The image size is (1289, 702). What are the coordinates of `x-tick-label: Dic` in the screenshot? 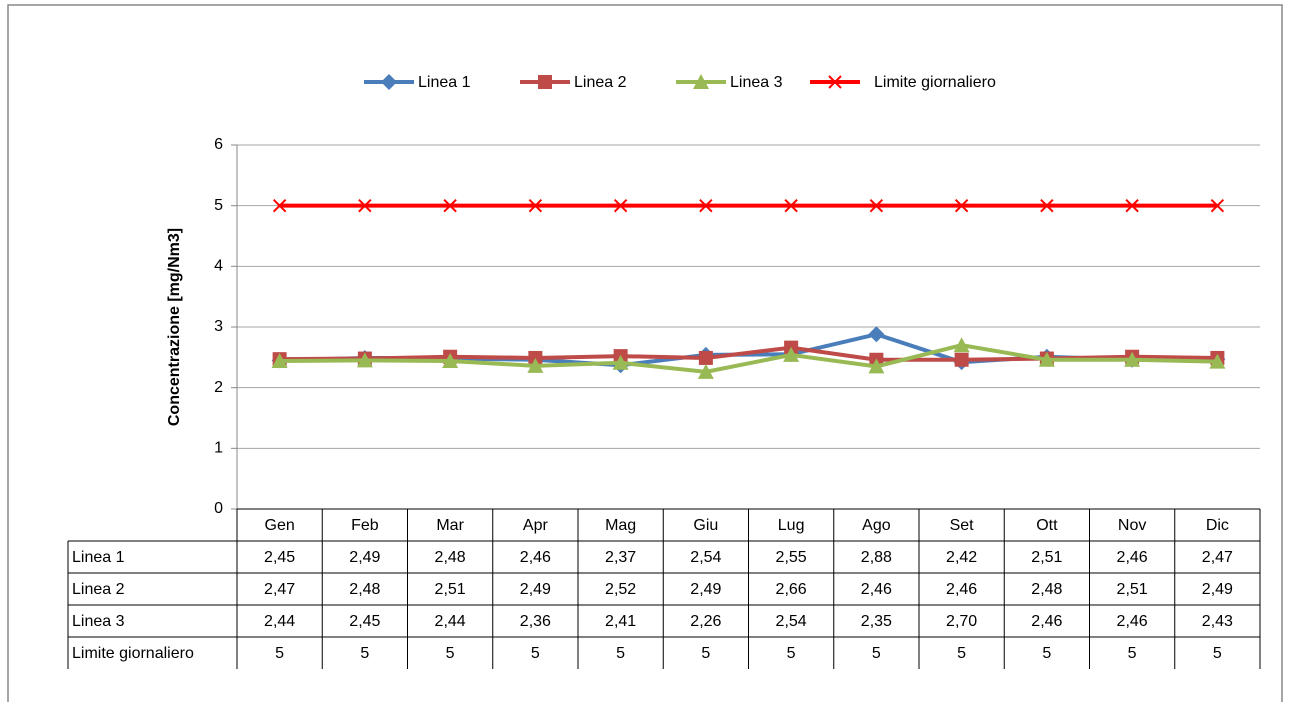 It's located at (1217, 525).